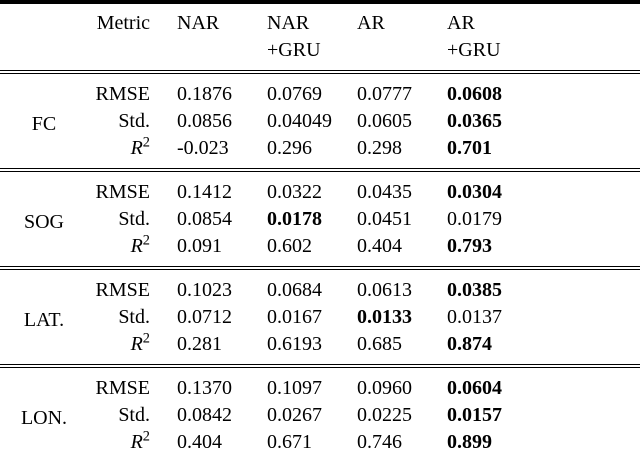  What do you see at coordinates (295, 37) in the screenshot?
I see `header-col-nar-gru: NAR +GRU` at bounding box center [295, 37].